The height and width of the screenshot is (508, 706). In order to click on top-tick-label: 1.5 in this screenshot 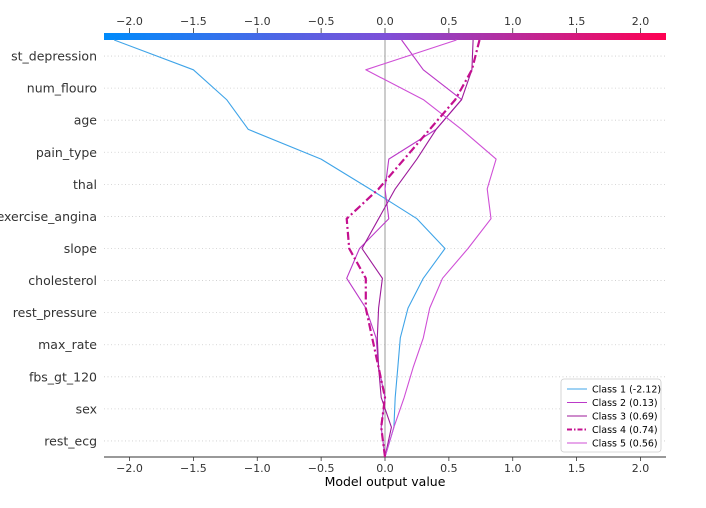, I will do `click(577, 21)`.